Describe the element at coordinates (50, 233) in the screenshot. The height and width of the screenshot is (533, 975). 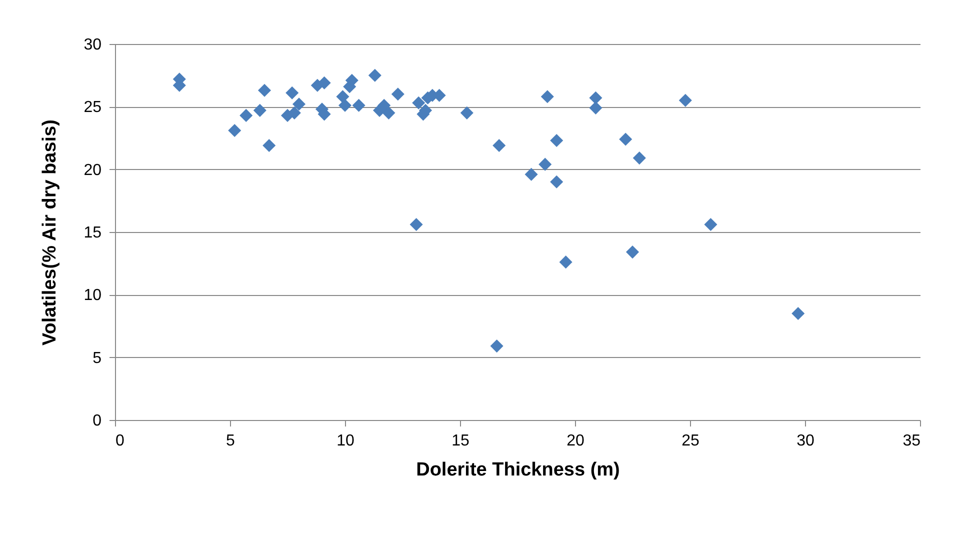
I see `y-axis-title: Volatiles(% Air dry basis)` at that location.